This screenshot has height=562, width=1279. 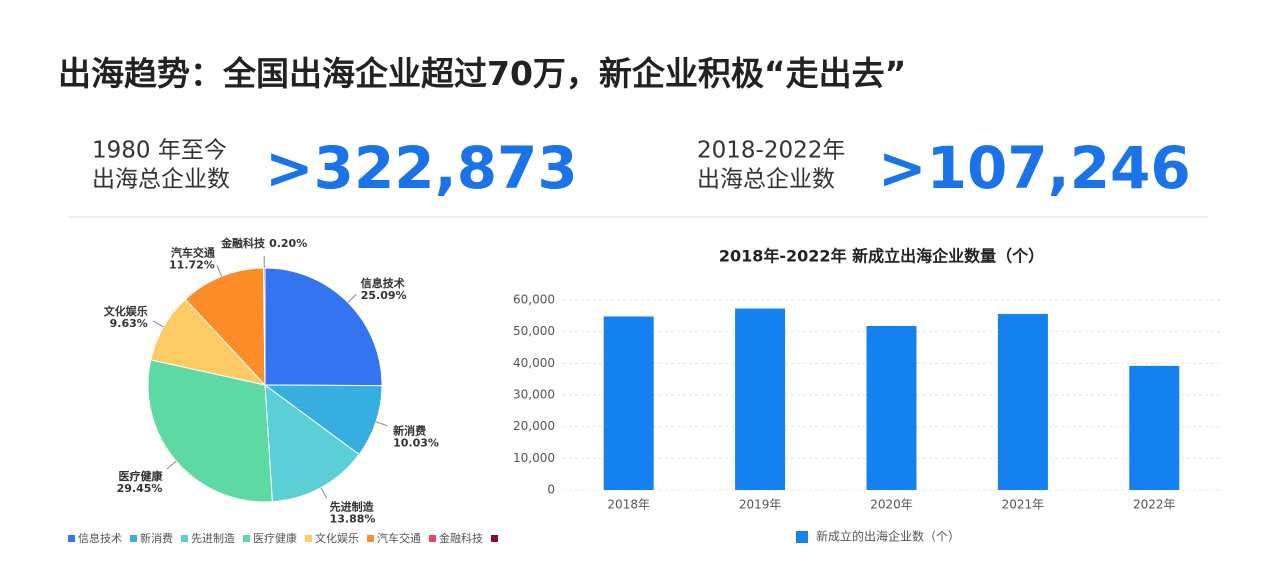 I want to click on legend-label: 信息技术, so click(x=100, y=538).